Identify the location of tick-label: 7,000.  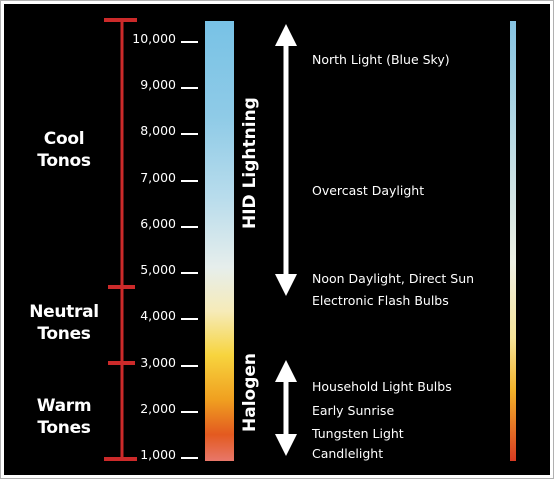
(158, 177).